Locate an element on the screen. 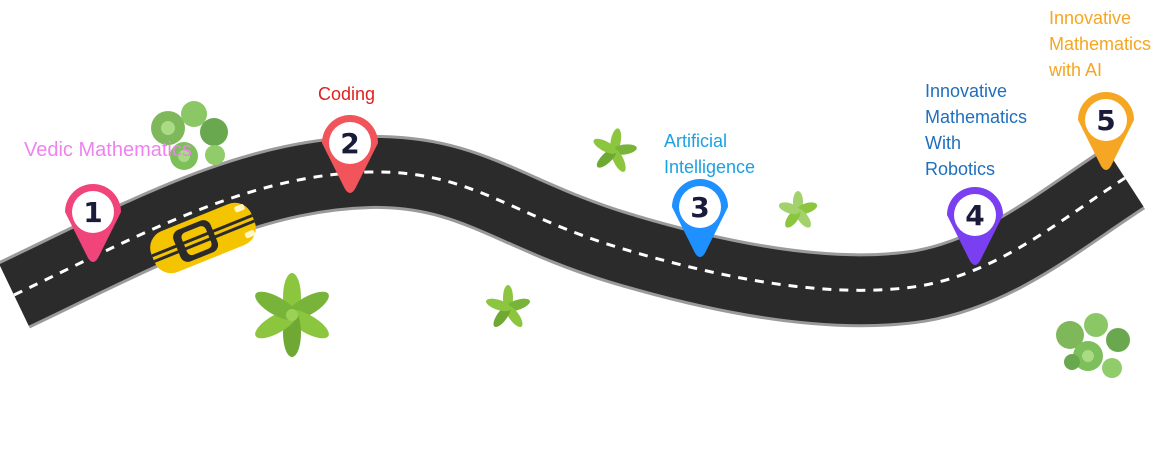 The width and height of the screenshot is (1167, 460). milestone-number: 3 is located at coordinates (699, 207).